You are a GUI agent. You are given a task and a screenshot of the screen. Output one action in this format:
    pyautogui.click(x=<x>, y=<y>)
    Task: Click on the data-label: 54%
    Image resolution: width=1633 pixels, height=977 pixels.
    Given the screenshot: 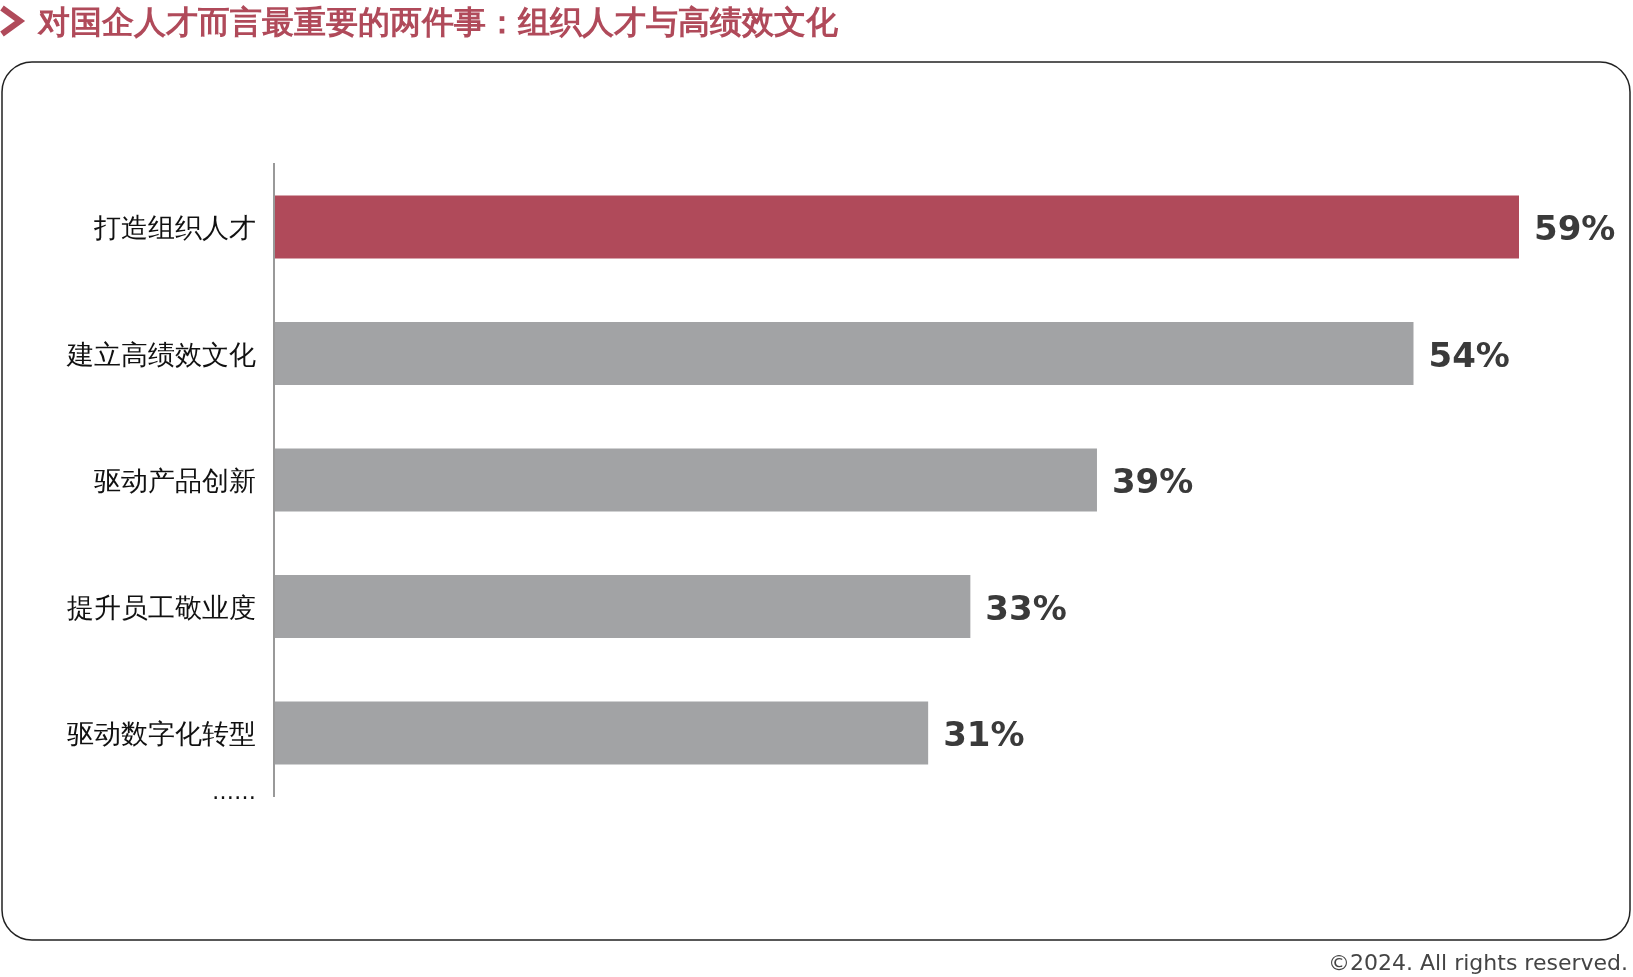 What is the action you would take?
    pyautogui.click(x=1469, y=354)
    